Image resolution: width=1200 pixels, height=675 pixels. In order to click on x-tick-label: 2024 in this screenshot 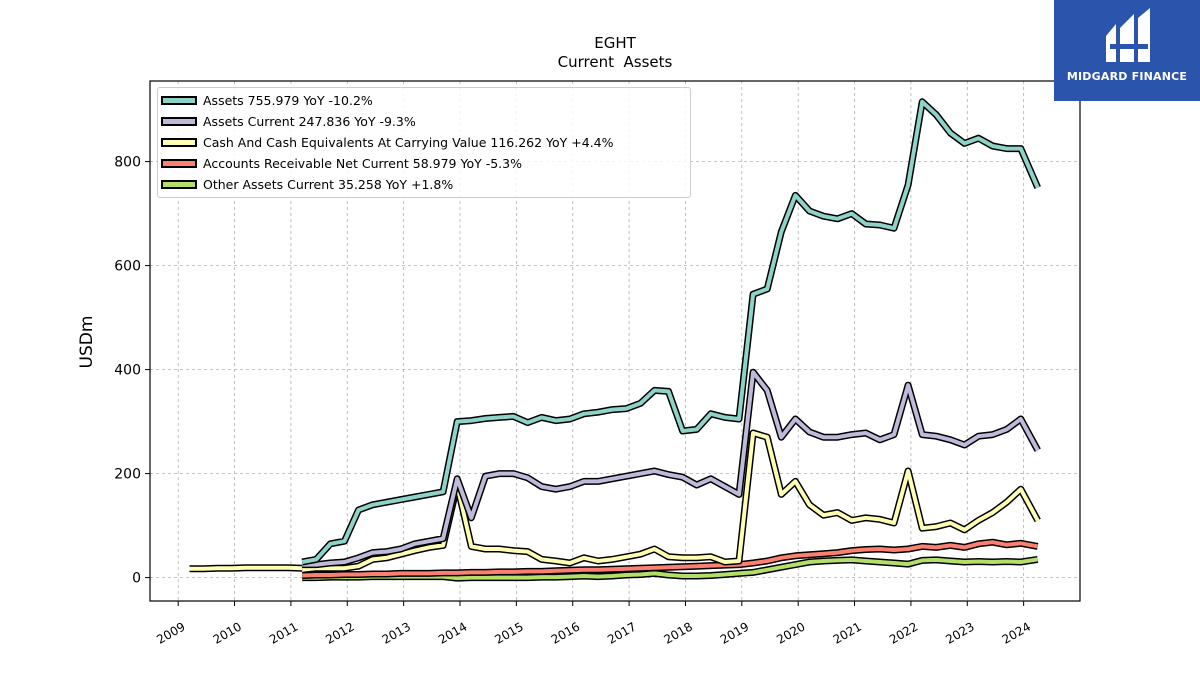, I will do `click(1016, 632)`.